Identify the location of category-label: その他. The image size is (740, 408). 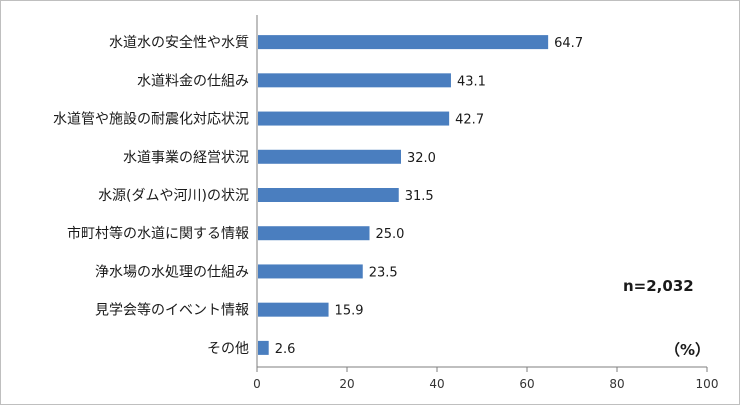
(228, 349).